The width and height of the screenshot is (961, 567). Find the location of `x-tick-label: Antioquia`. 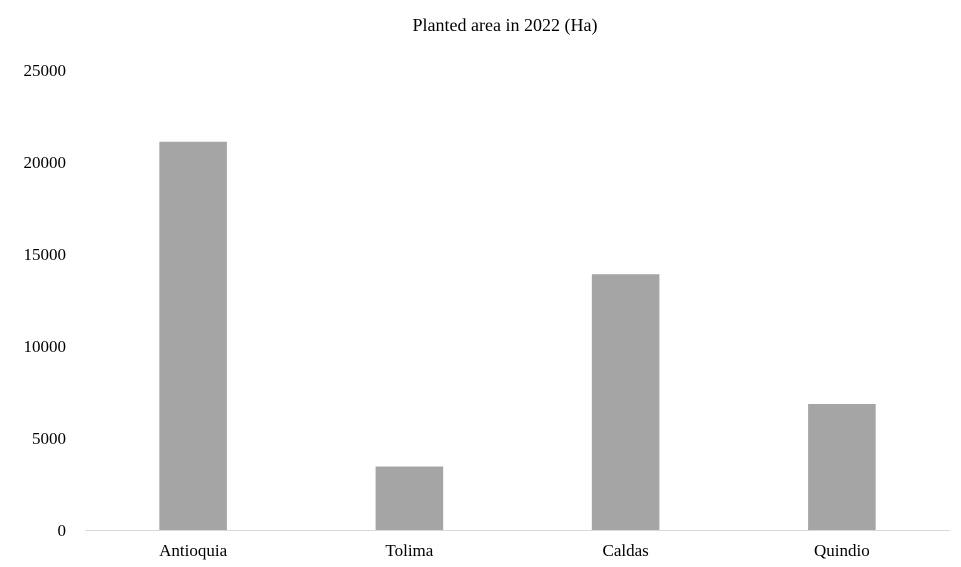

x-tick-label: Antioquia is located at coordinates (193, 550).